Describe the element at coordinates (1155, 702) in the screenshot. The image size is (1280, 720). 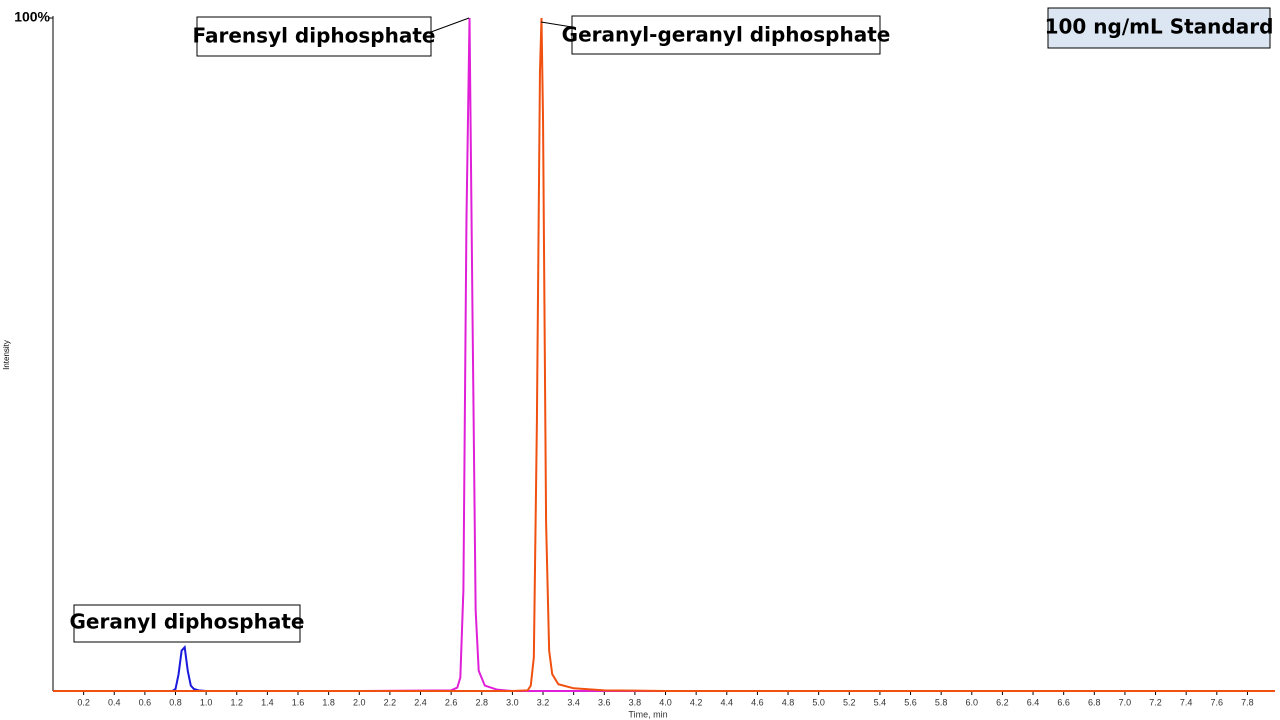
I see `x-tick-label: 7.2` at that location.